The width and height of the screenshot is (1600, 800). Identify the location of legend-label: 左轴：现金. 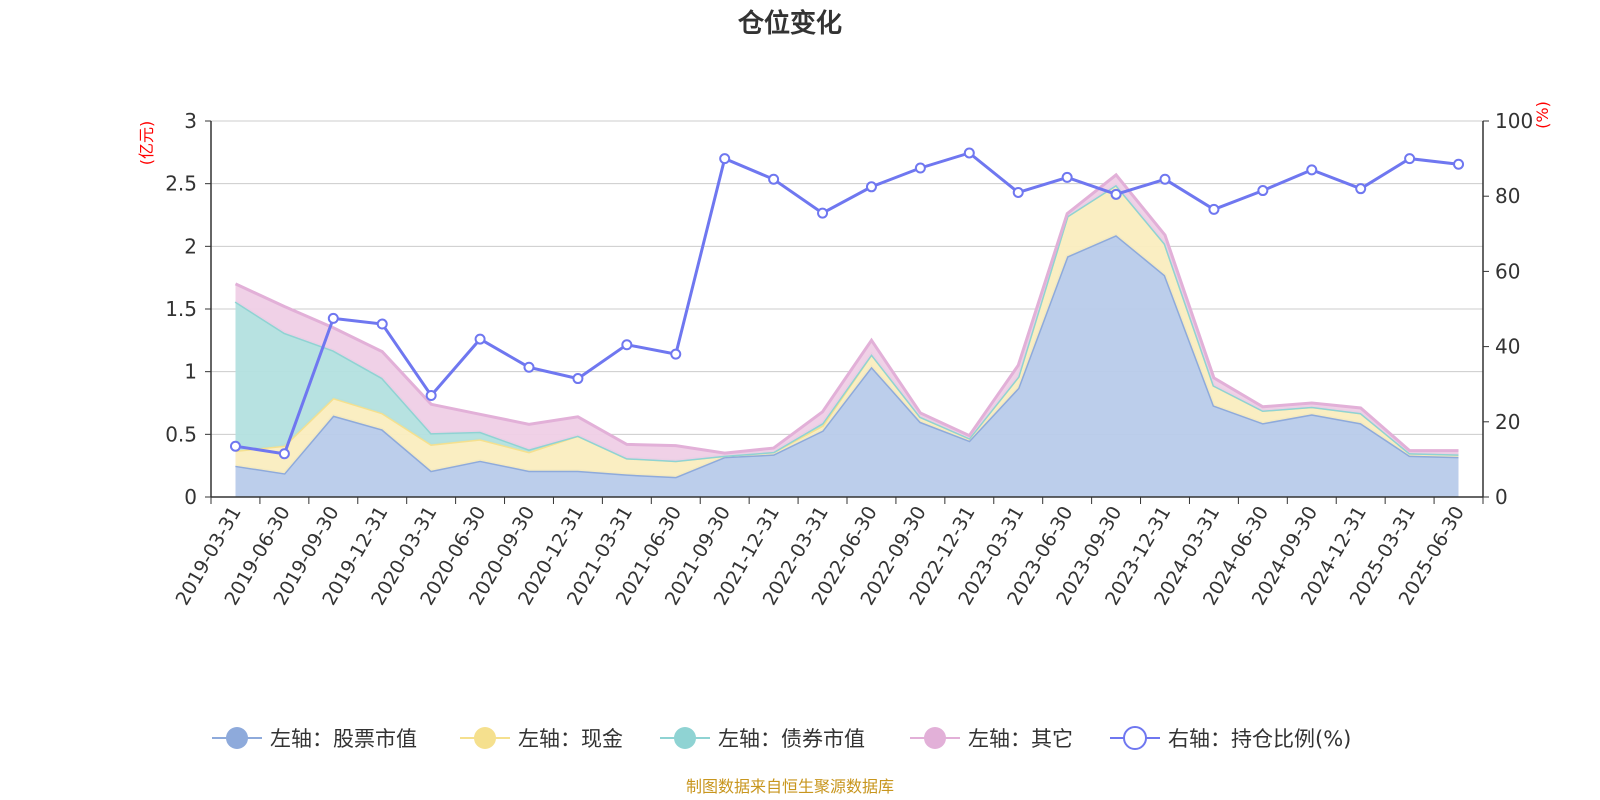
(570, 739).